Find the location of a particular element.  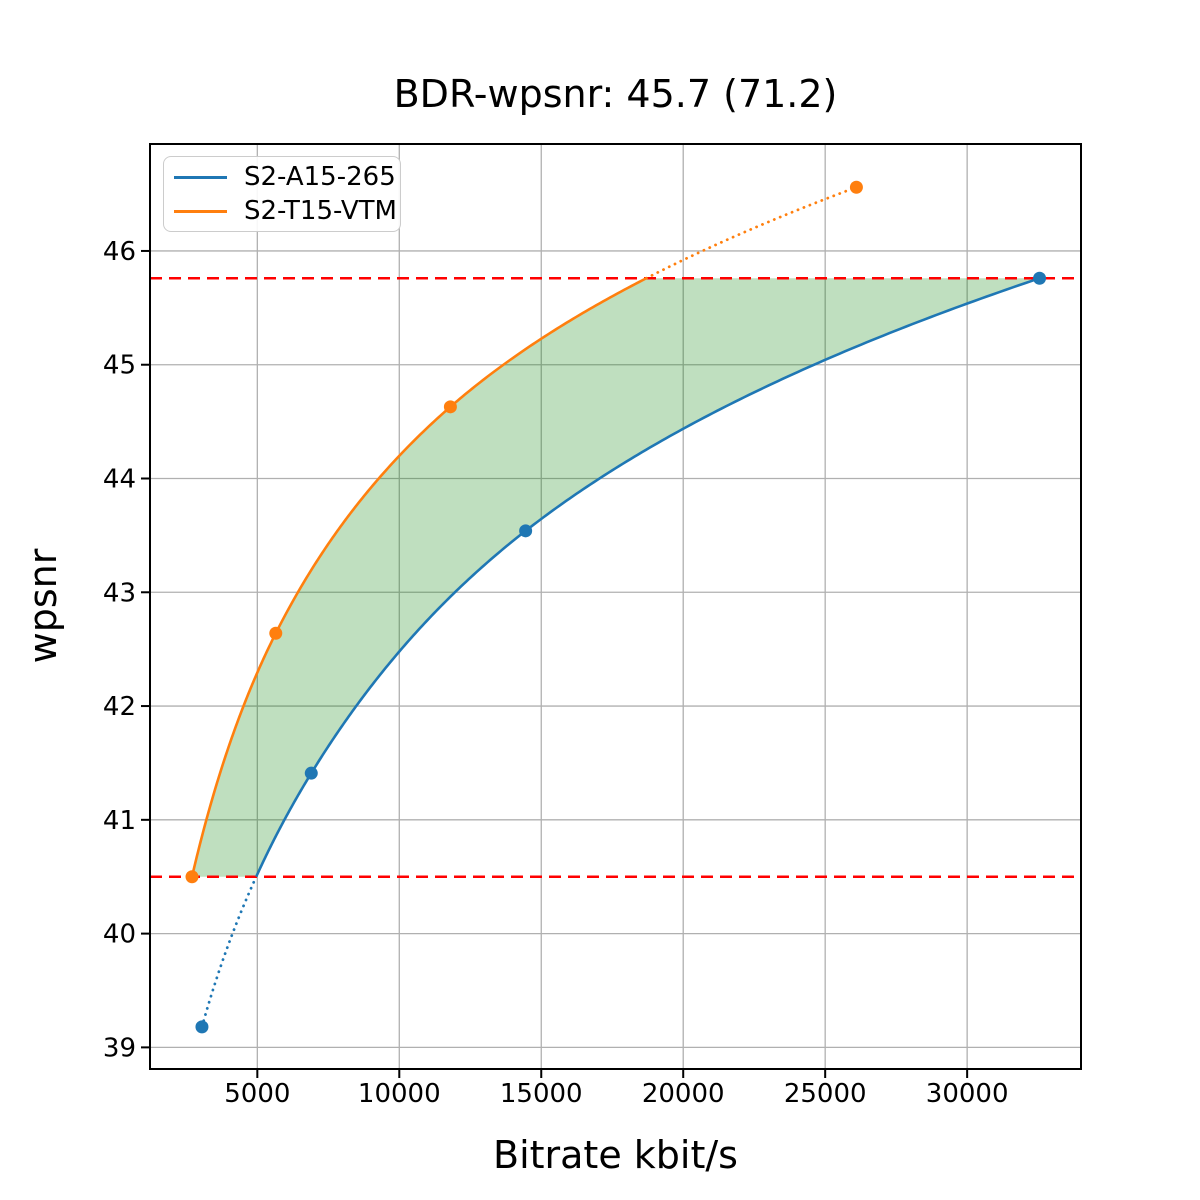

y-tick-label: 39 is located at coordinates (119, 1048).